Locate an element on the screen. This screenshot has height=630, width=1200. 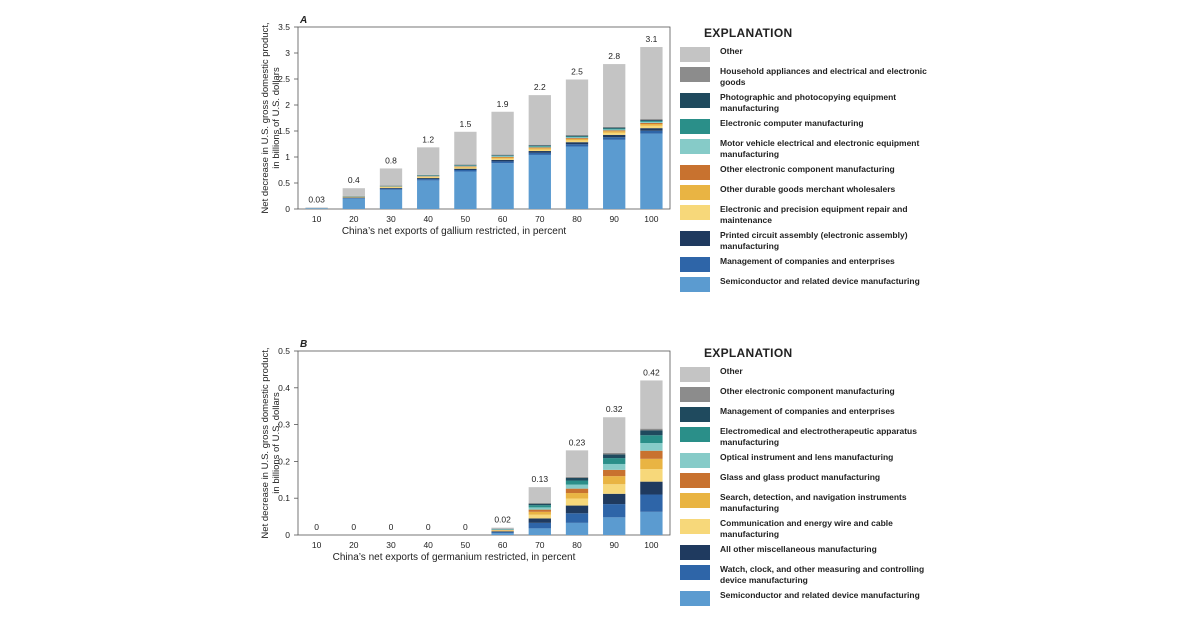
legend-title-b: EXPLANATION is located at coordinates (748, 353).